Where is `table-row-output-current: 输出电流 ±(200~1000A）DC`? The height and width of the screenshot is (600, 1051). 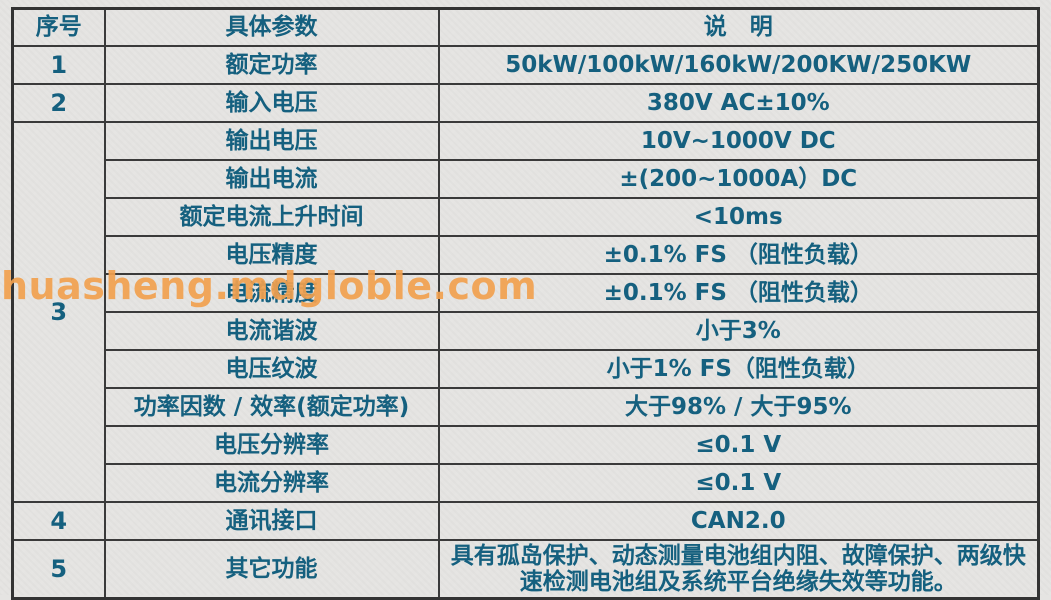
table-row-output-current: 输出电流 ±(200~1000A）DC is located at coordinates (526, 178).